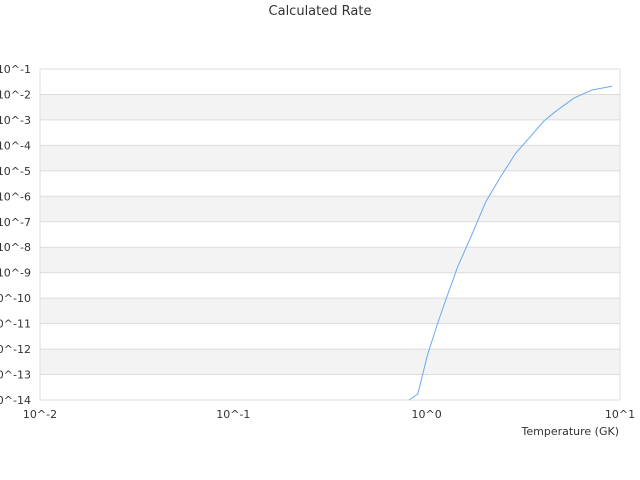 The height and width of the screenshot is (480, 640). What do you see at coordinates (40, 414) in the screenshot?
I see `x-tick-label: 10^-2` at bounding box center [40, 414].